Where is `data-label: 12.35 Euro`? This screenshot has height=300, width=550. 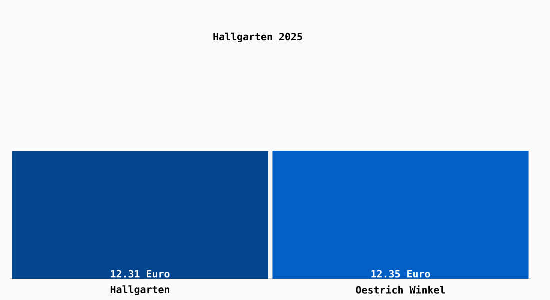 data-label: 12.35 Euro is located at coordinates (401, 274).